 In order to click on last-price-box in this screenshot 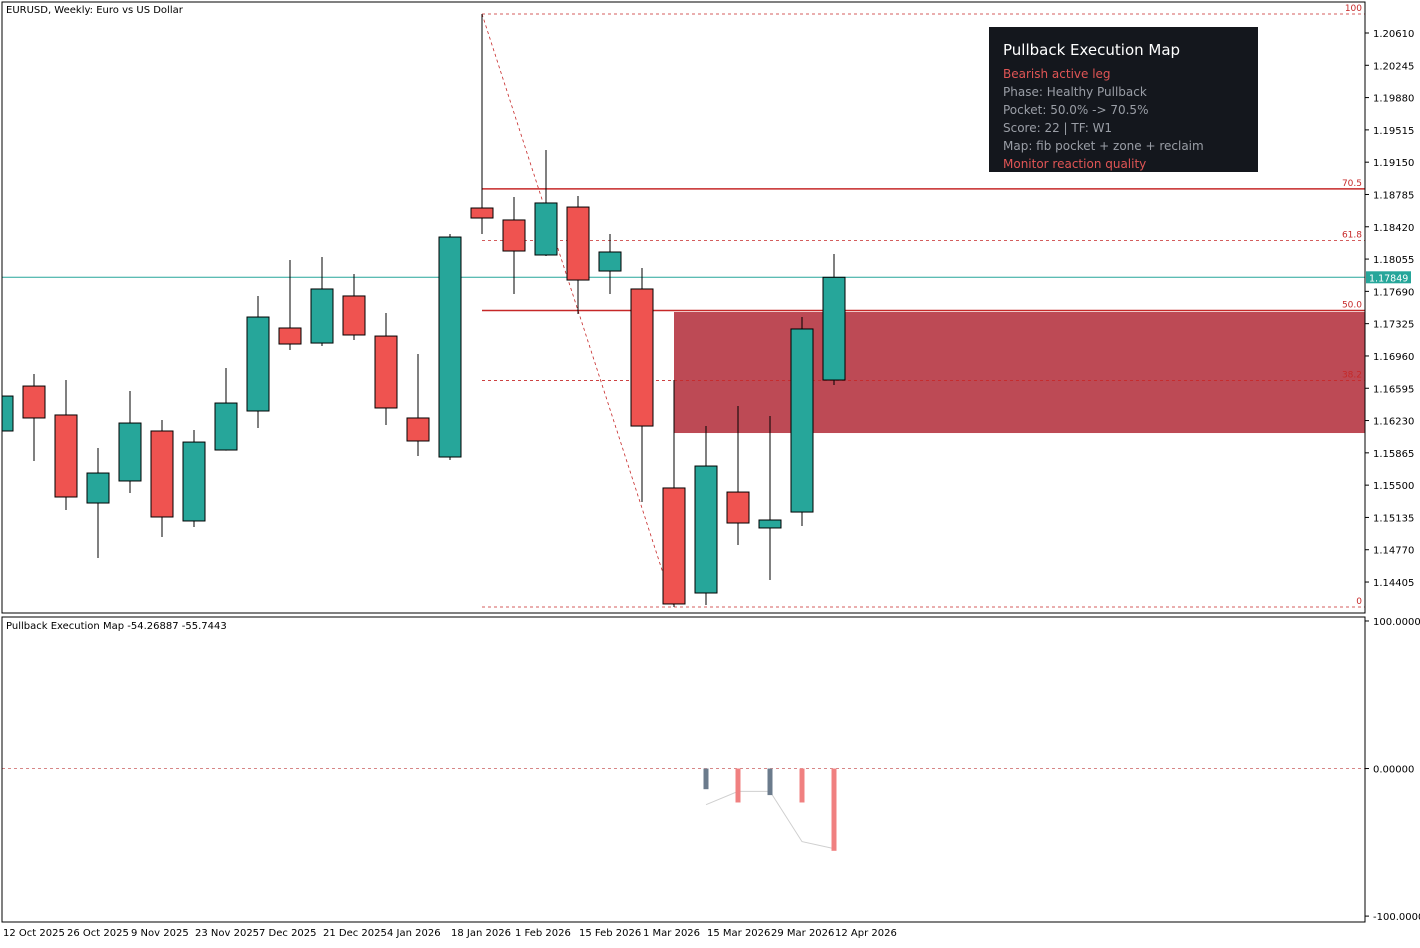, I will do `click(1388, 277)`.